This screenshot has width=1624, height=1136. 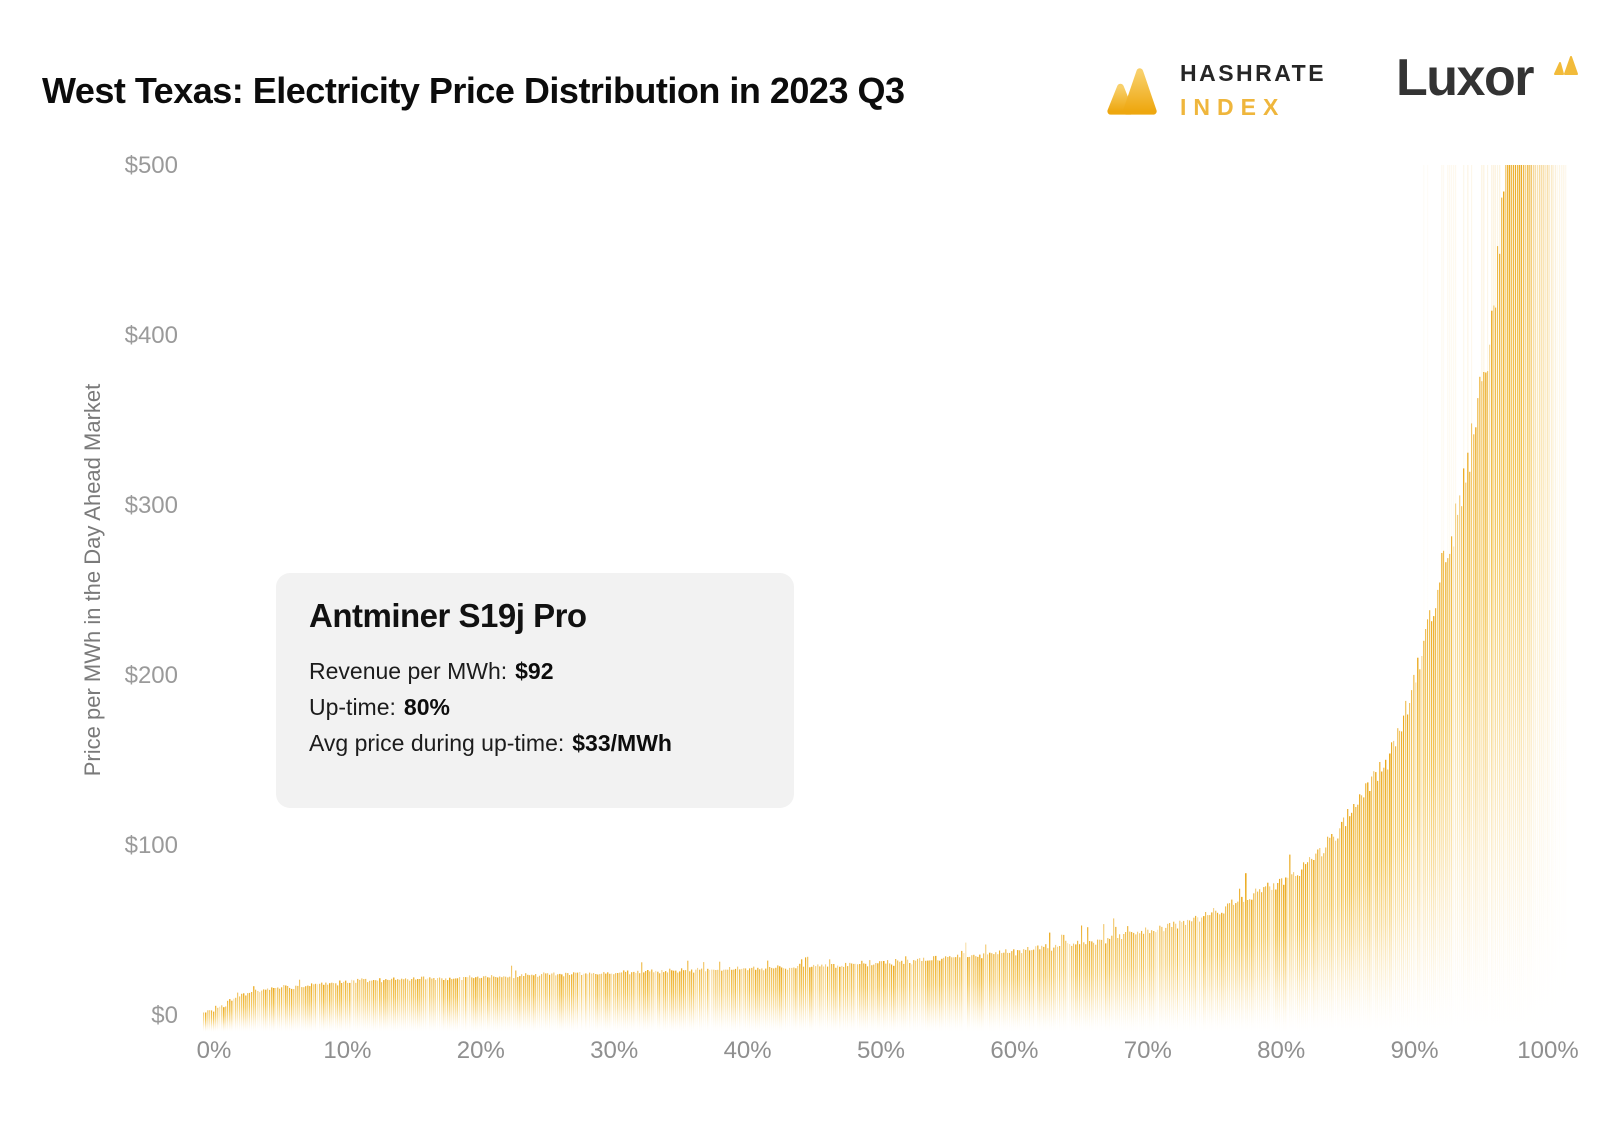 What do you see at coordinates (1148, 1050) in the screenshot?
I see `x-tick-label: 70%` at bounding box center [1148, 1050].